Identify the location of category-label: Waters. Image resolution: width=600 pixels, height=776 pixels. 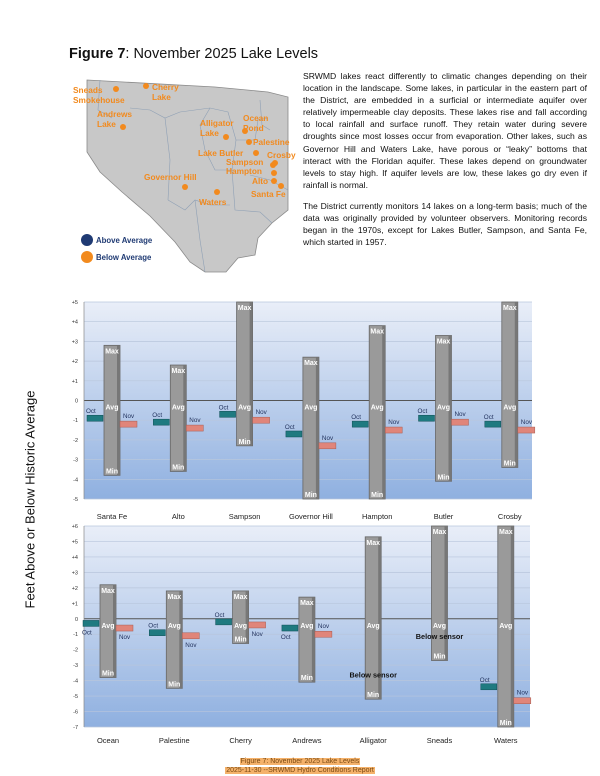
(506, 740).